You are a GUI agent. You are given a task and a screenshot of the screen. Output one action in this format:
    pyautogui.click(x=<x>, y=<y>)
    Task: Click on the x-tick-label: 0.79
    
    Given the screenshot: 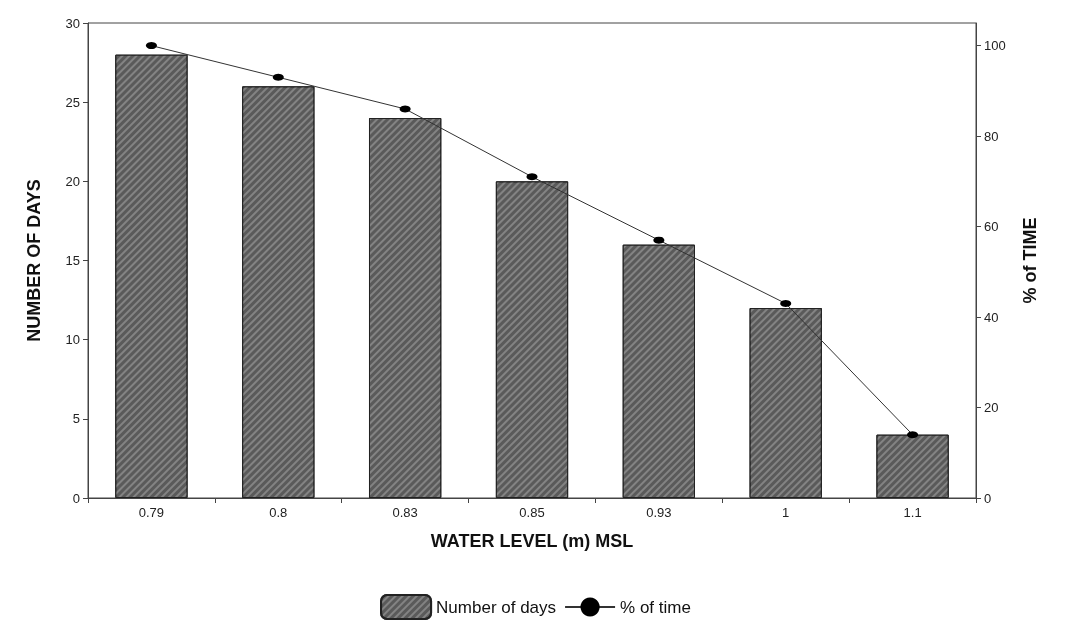 What is the action you would take?
    pyautogui.click(x=151, y=512)
    